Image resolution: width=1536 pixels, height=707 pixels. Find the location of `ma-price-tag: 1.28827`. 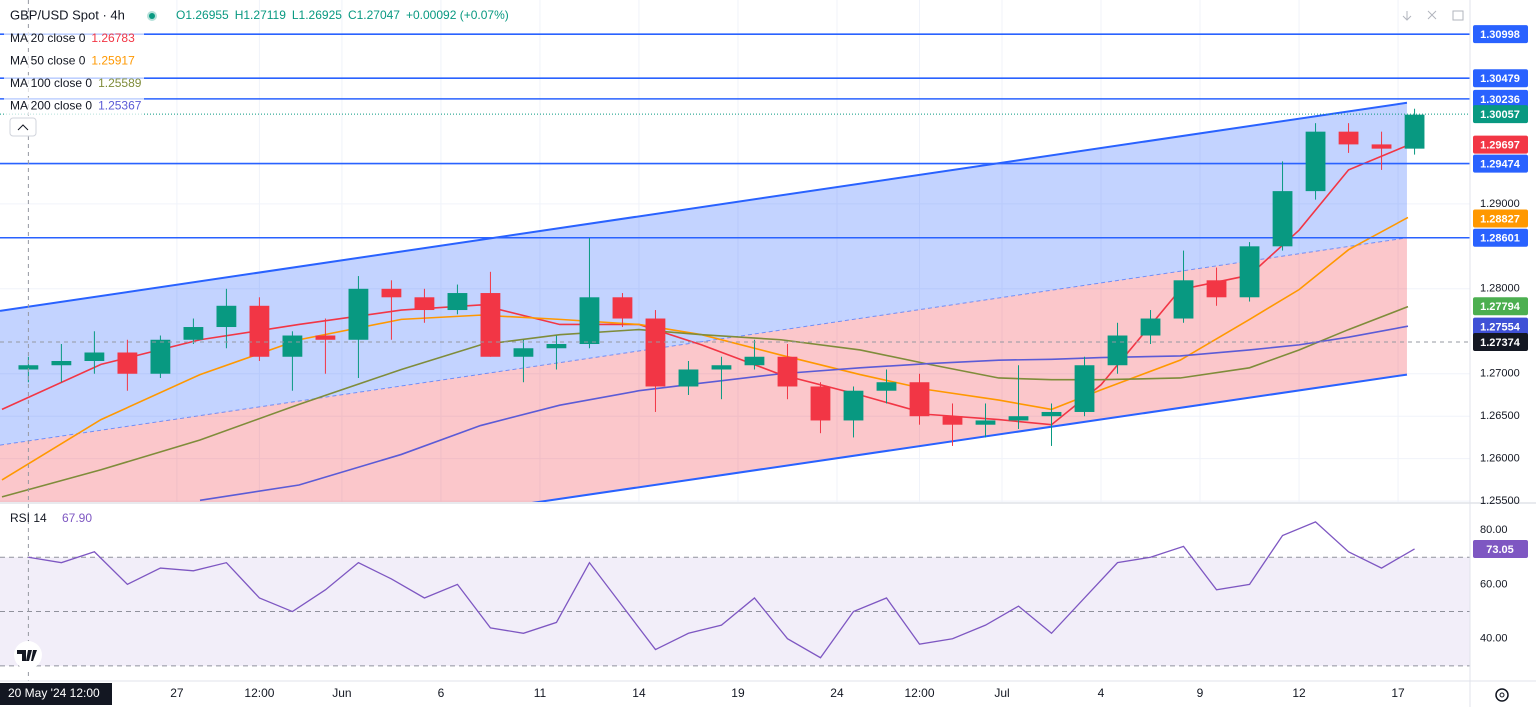

ma-price-tag: 1.28827 is located at coordinates (1500, 219).